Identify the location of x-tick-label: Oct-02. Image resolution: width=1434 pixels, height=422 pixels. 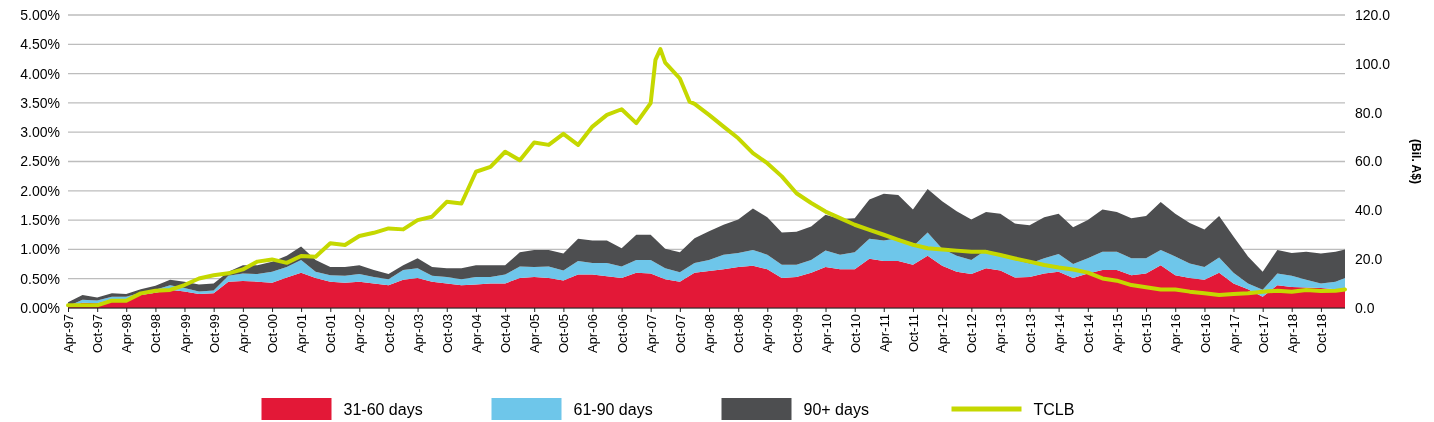
(389, 334).